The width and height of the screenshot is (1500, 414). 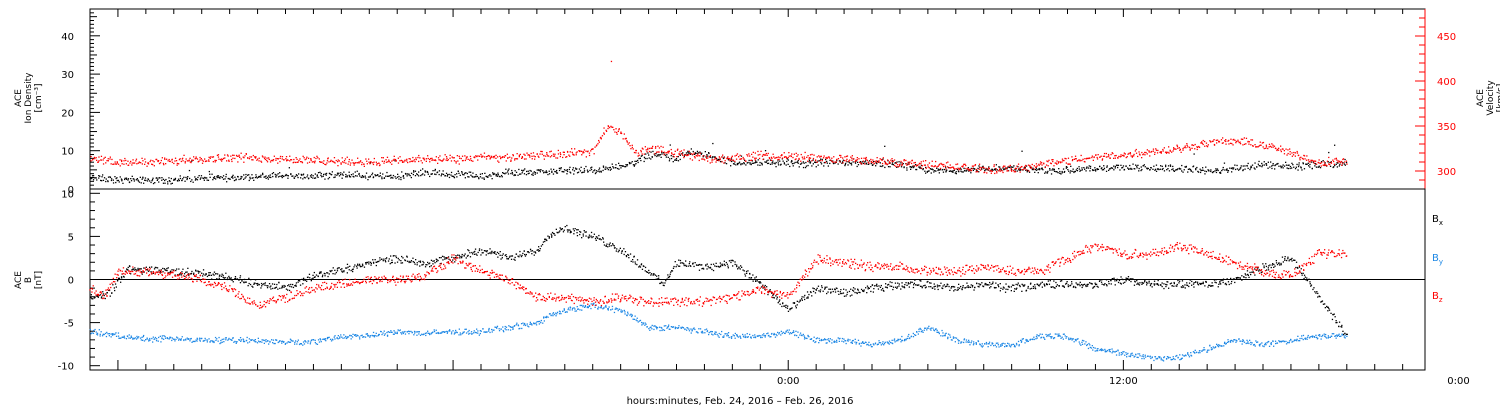 I want to click on b-axis-label-line: ACE, so click(x=19, y=280).